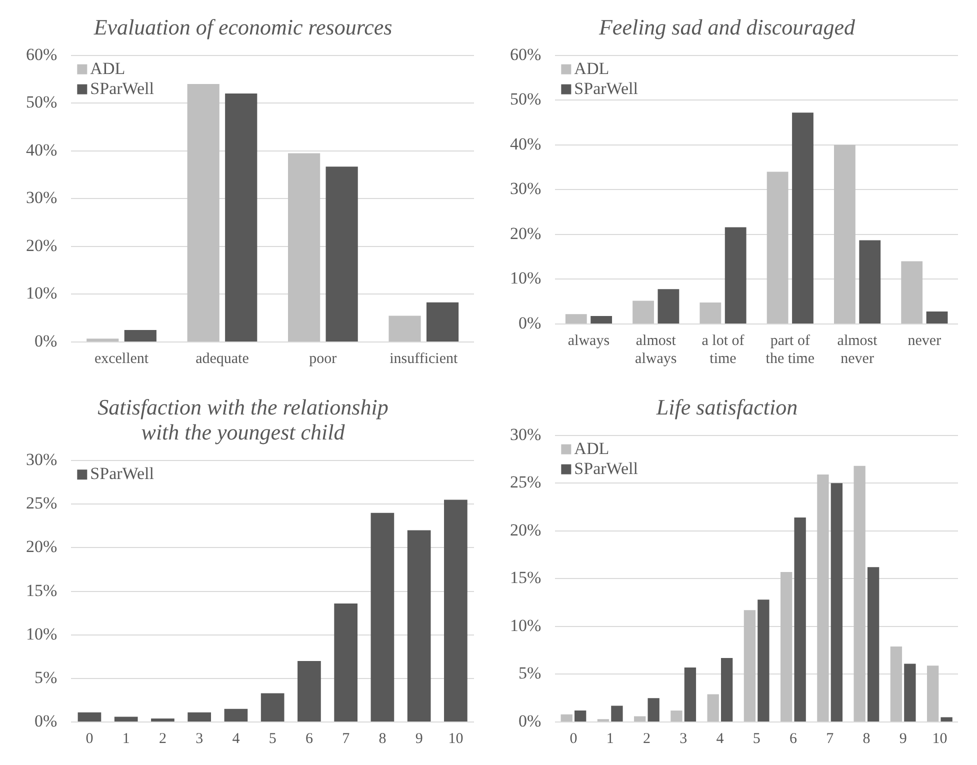 The height and width of the screenshot is (765, 977). I want to click on x-tick-label: always, so click(589, 340).